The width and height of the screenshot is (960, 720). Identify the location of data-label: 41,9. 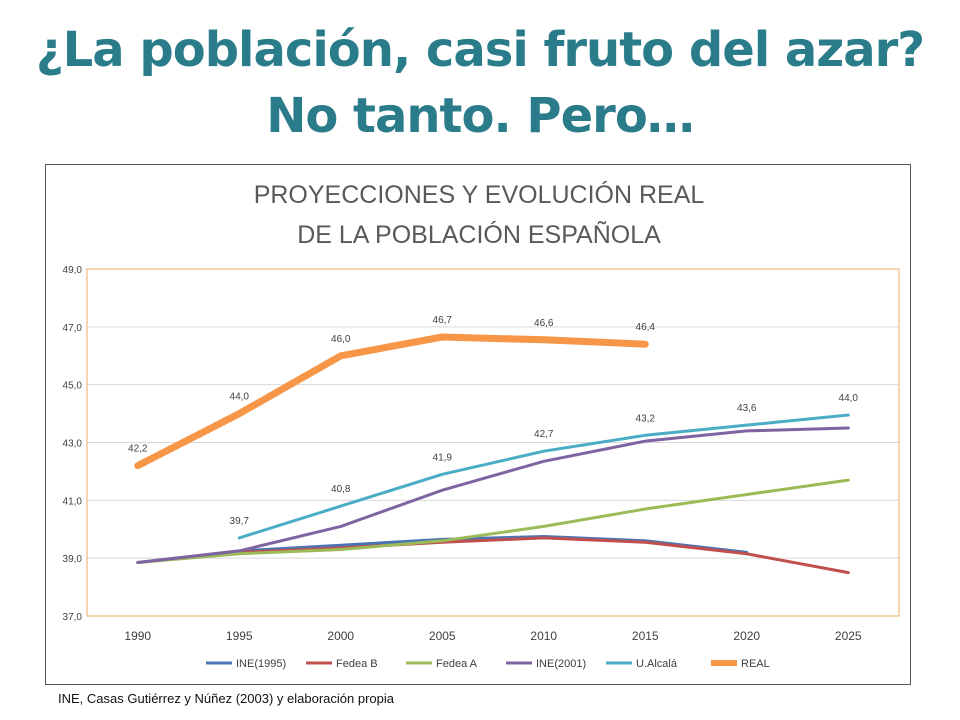
(443, 457).